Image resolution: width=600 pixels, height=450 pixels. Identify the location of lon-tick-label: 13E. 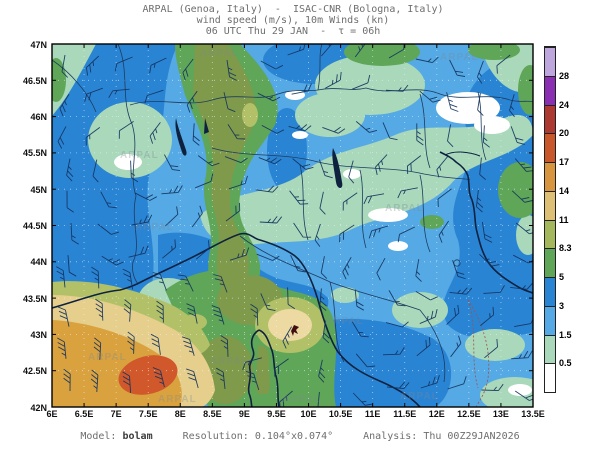
(500, 414).